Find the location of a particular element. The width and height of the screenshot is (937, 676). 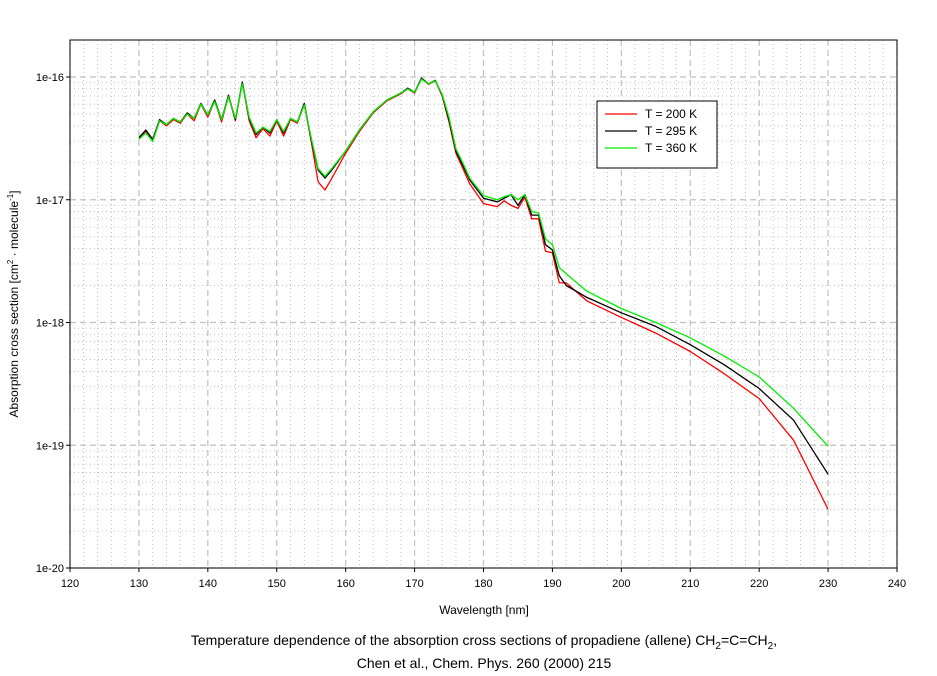

y-tick-label: 1e-17 is located at coordinates (50, 201).